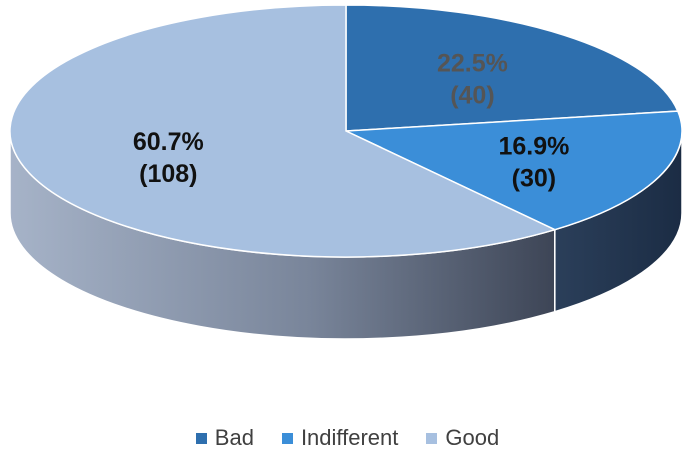 The height and width of the screenshot is (458, 695). What do you see at coordinates (168, 142) in the screenshot?
I see `data-label-percent-good: 60.7%` at bounding box center [168, 142].